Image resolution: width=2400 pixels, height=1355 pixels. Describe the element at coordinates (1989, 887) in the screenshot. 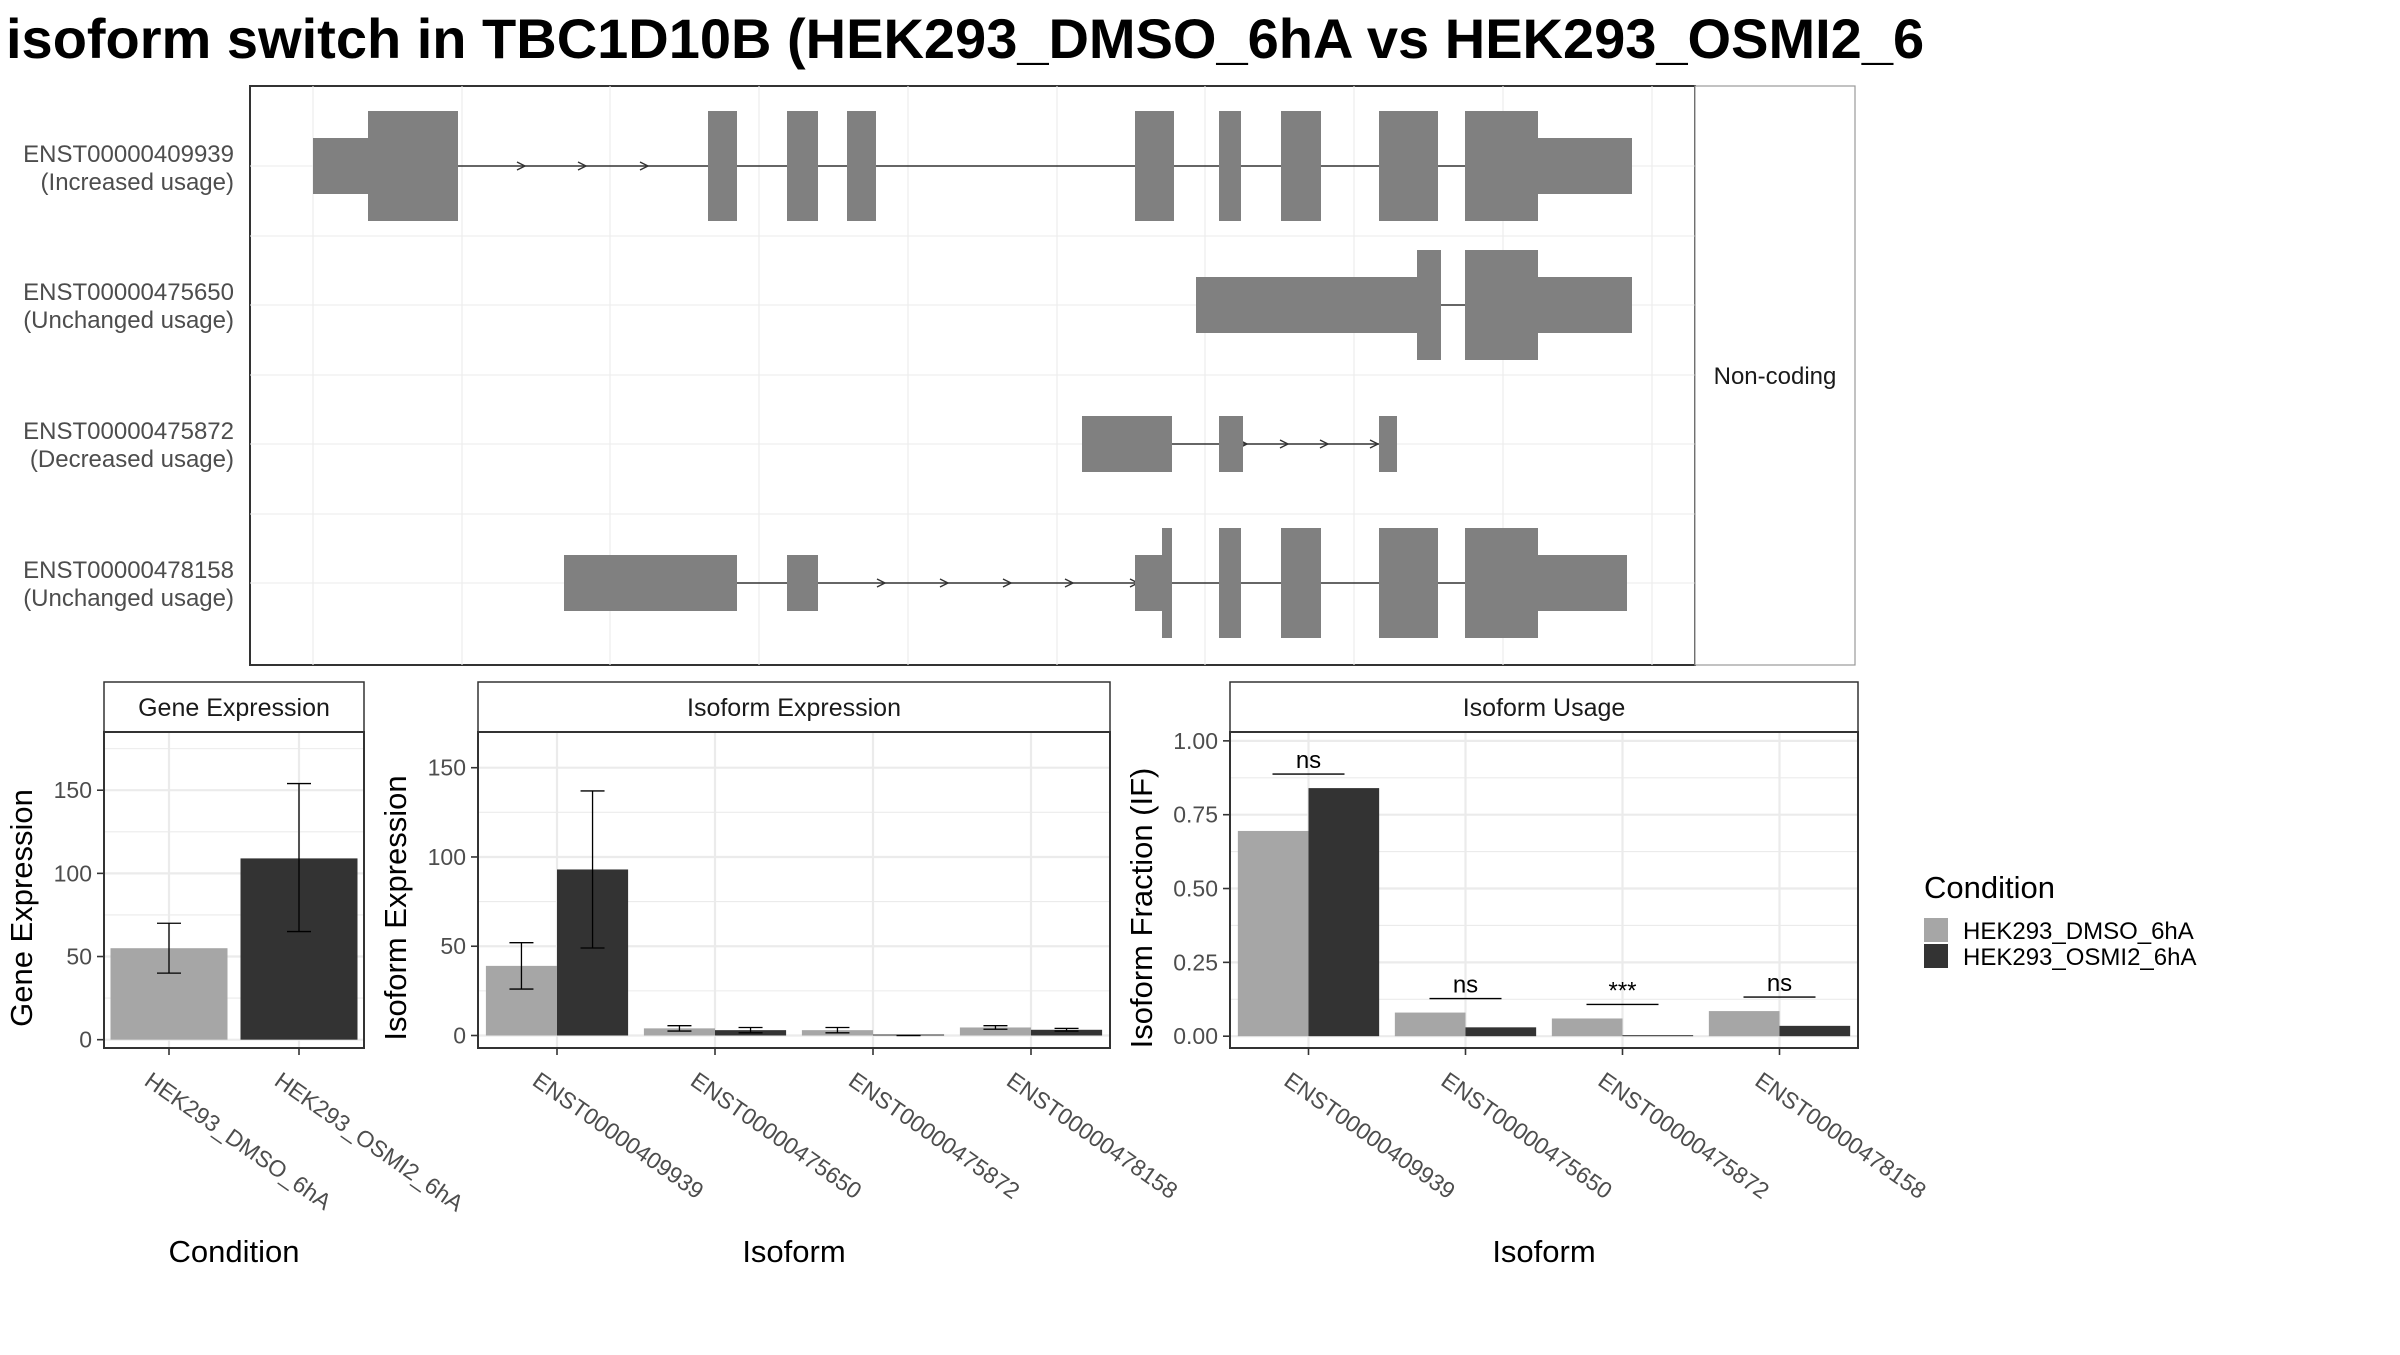

I see `legend-title: Condition` at that location.